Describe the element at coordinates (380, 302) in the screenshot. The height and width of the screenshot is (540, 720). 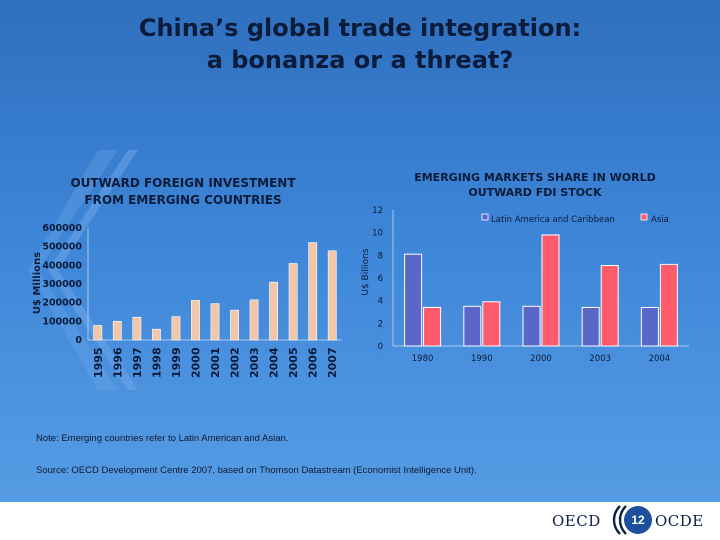
I see `chart2-y-tick-label: 4` at that location.